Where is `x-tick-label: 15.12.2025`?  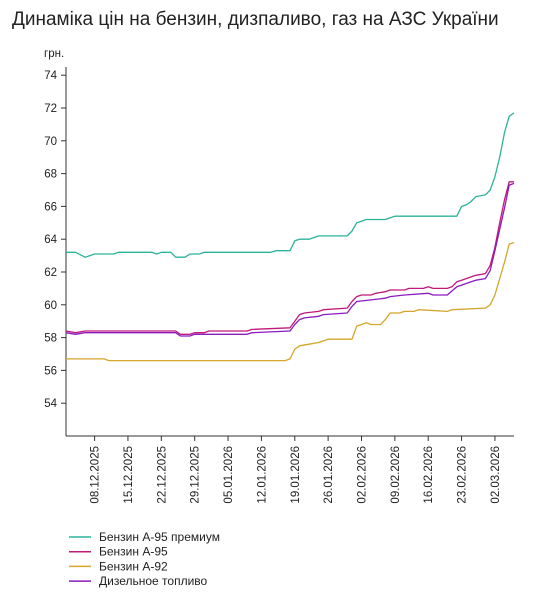
x-tick-label: 15.12.2025 is located at coordinates (129, 475).